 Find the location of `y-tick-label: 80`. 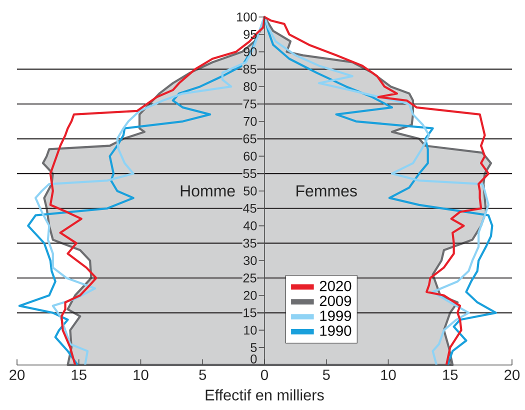

y-tick-label: 80 is located at coordinates (250, 87).